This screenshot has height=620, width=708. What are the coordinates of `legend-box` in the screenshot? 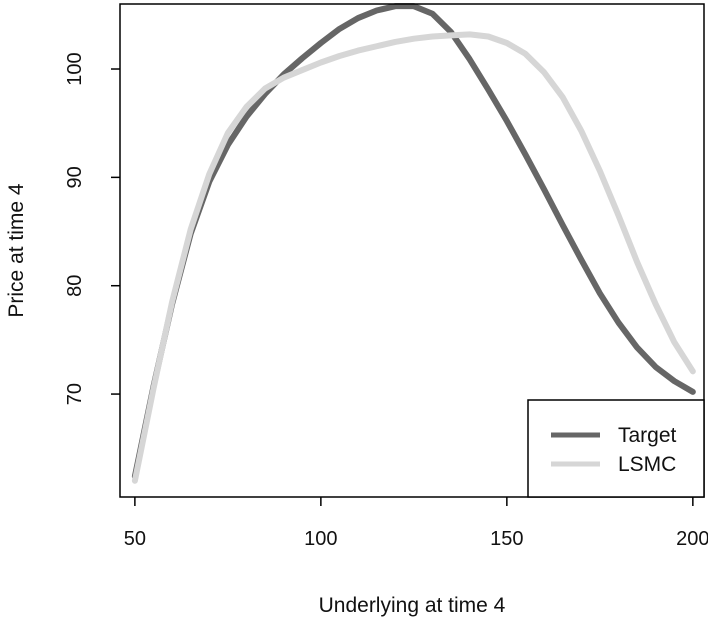 It's located at (616, 448).